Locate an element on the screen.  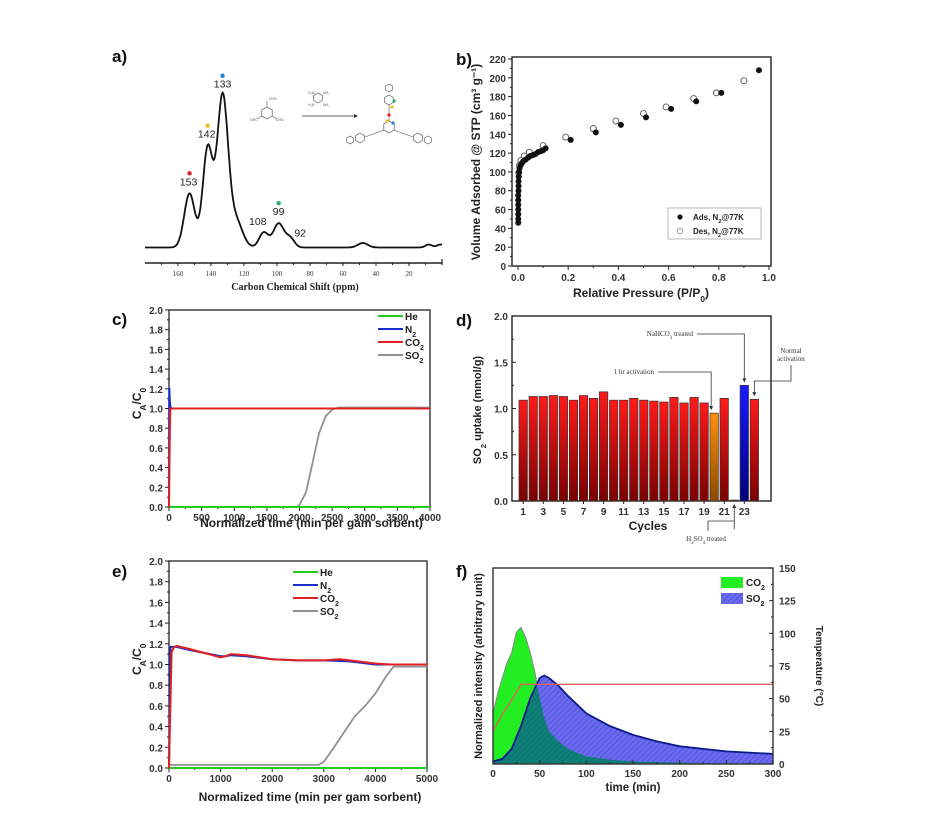
annotation-1hr-activation: 1 hr activation is located at coordinates (664, 389).